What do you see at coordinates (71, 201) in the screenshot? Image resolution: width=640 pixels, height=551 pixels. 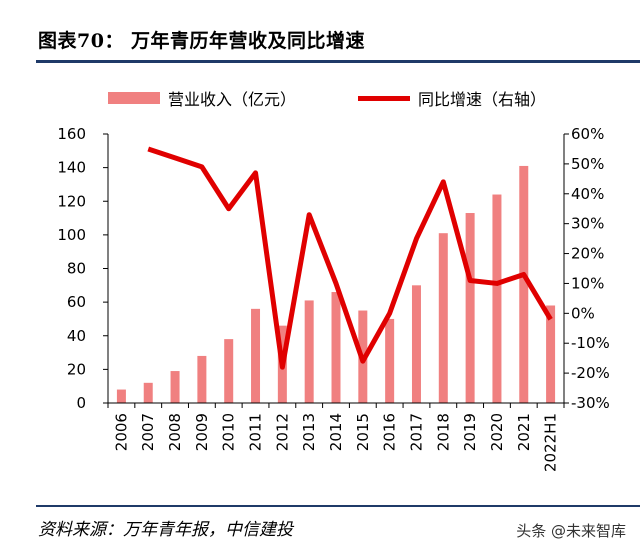 I see `left-tick-label: 120` at bounding box center [71, 201].